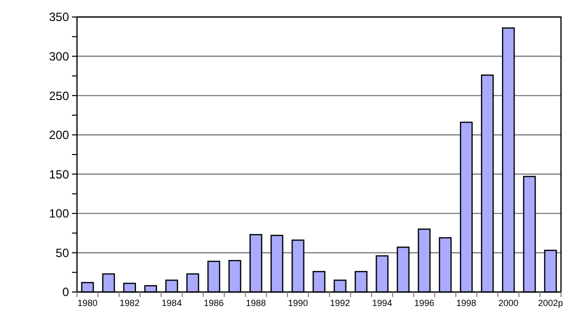 This screenshot has width=576, height=327. What do you see at coordinates (340, 303) in the screenshot?
I see `x-tick-label: 1992` at bounding box center [340, 303].